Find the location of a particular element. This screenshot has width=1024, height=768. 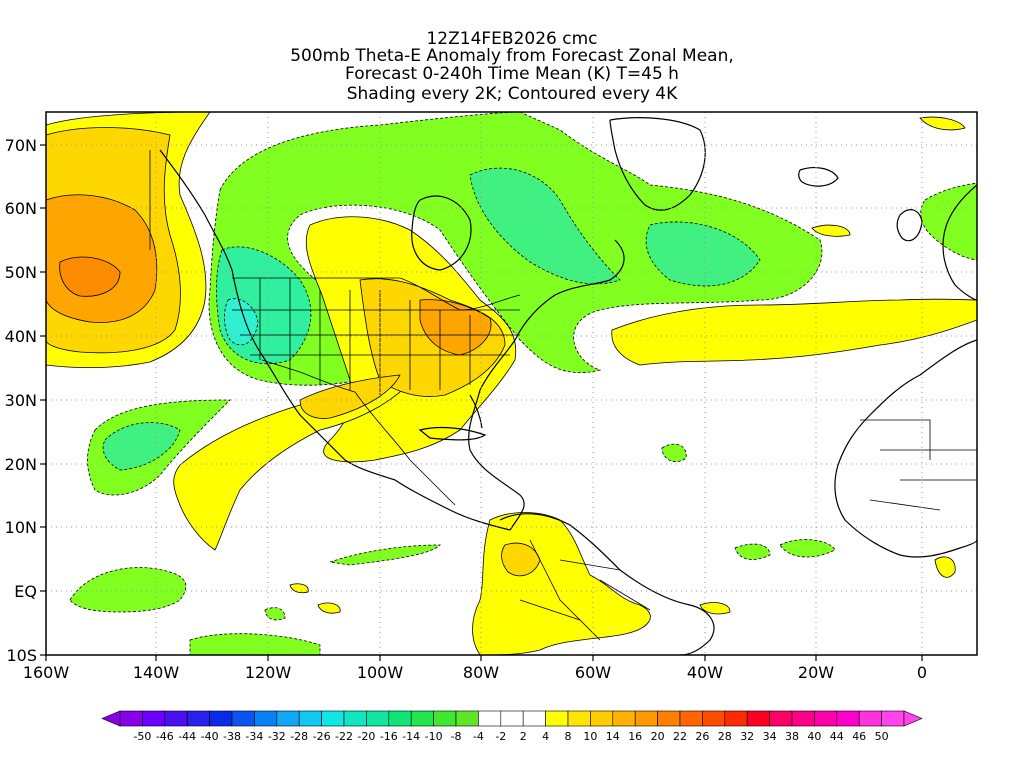

colorbar-label: 50 is located at coordinates (882, 736).